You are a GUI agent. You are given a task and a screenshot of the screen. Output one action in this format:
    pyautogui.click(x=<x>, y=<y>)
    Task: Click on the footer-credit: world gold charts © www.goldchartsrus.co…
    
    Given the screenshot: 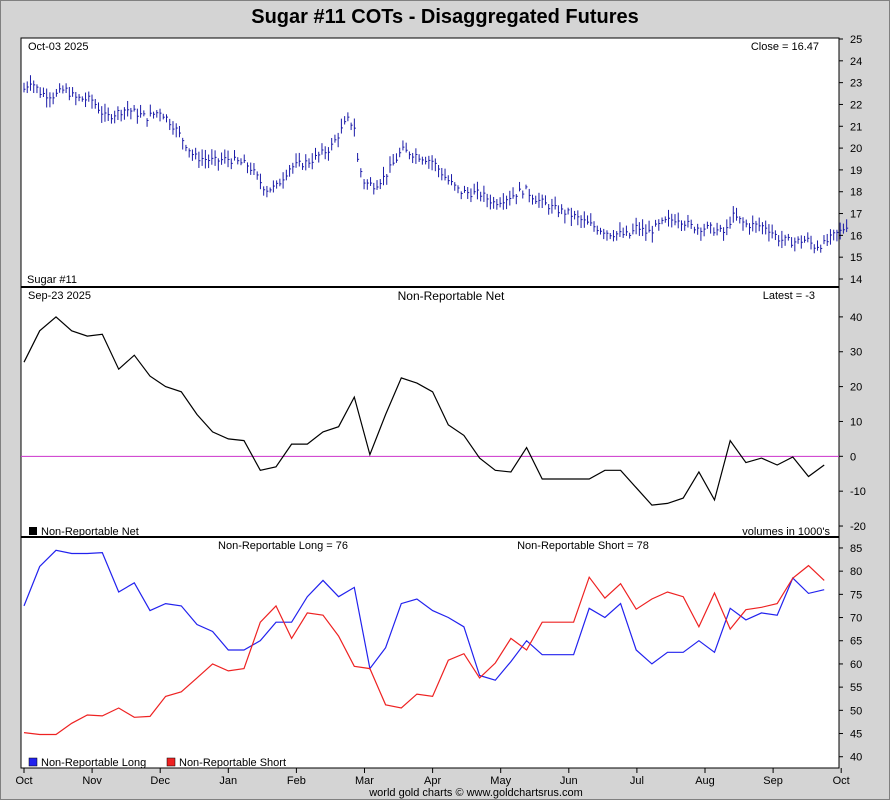 What is the action you would take?
    pyautogui.click(x=475, y=793)
    